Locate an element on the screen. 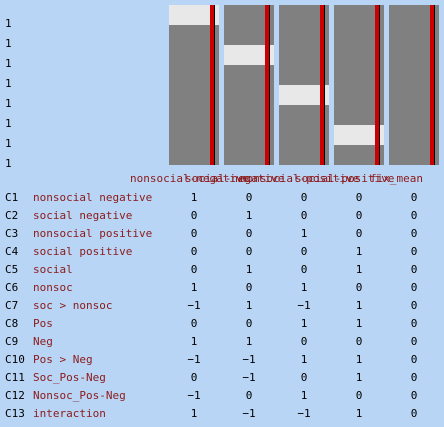  contrast-name: nonsocial negative is located at coordinates (93, 197).